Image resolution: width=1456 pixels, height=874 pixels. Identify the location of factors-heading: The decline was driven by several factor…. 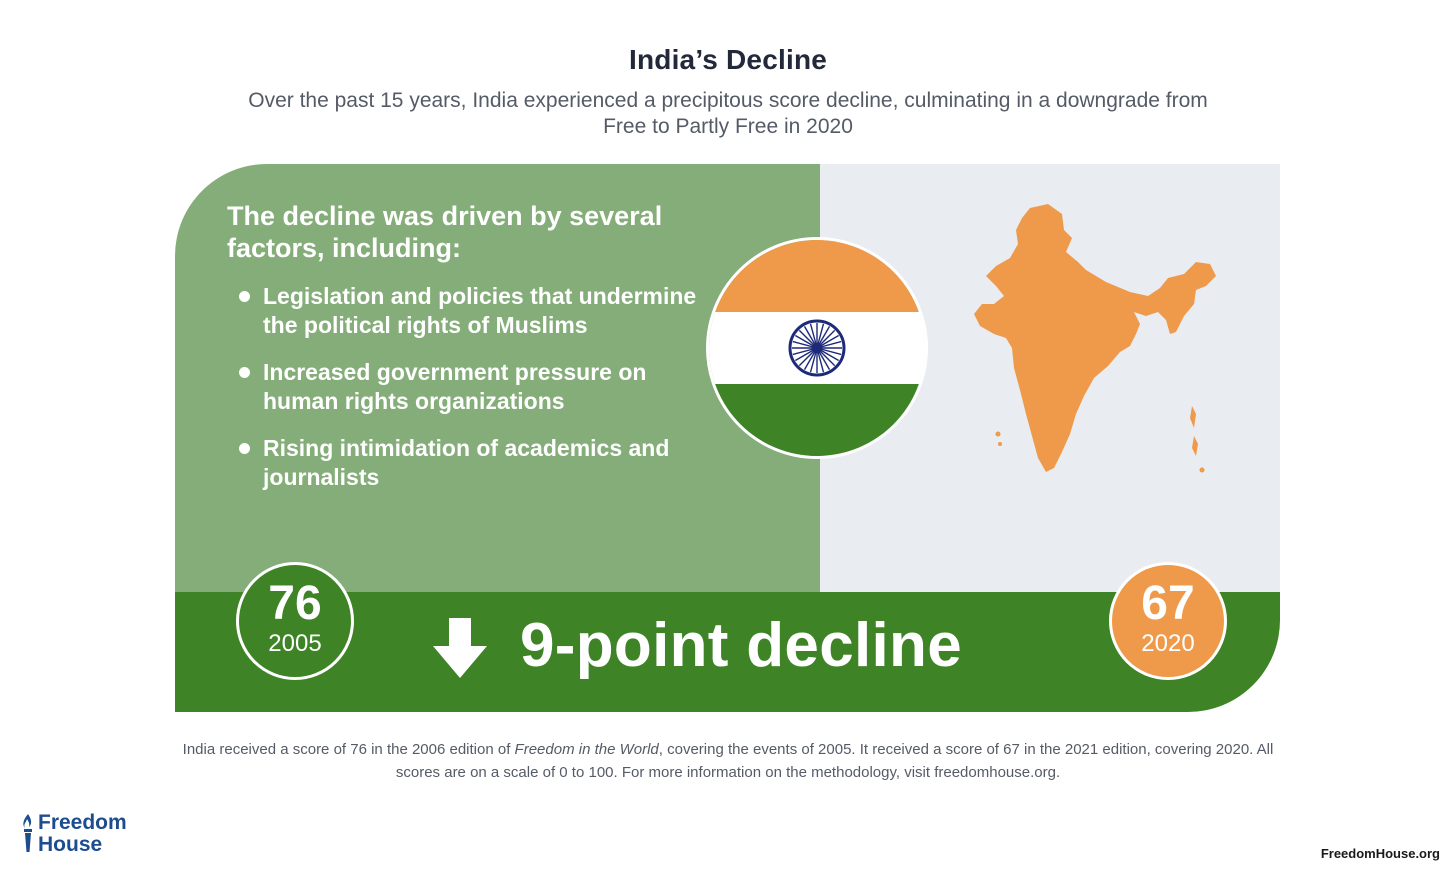
(445, 232).